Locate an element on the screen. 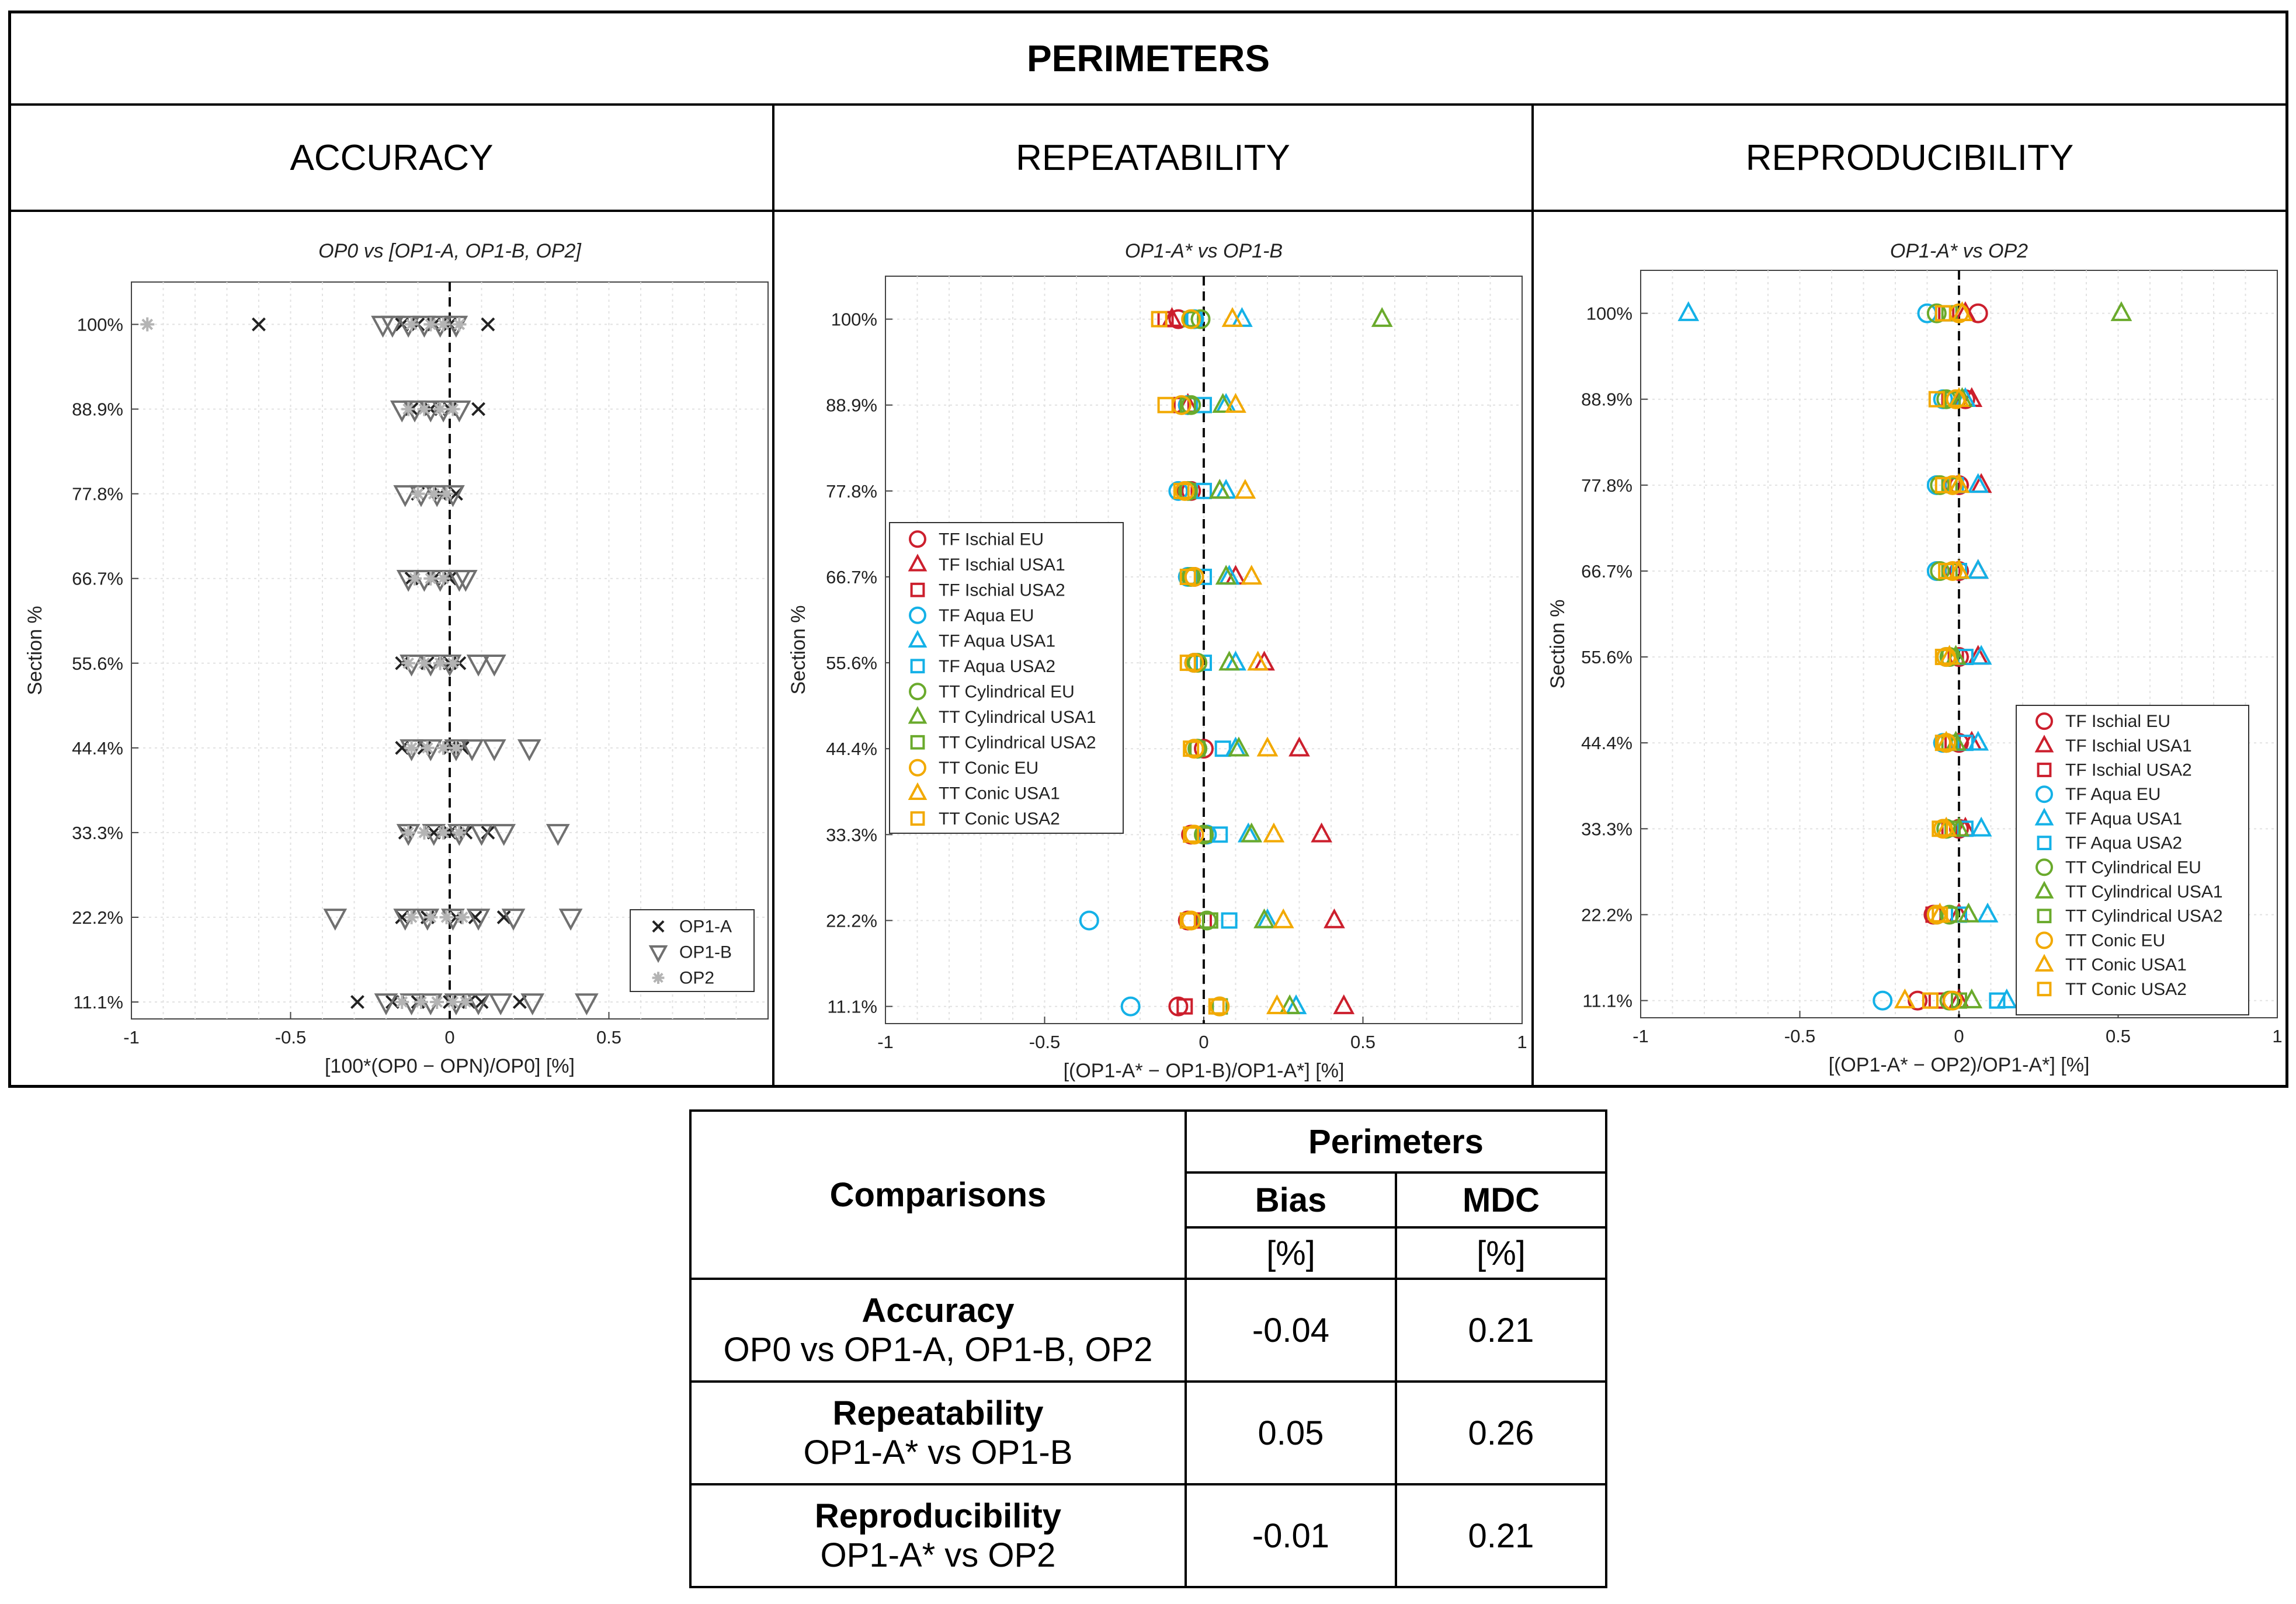  column-header-accuracy: ACCURACY is located at coordinates (391, 159).